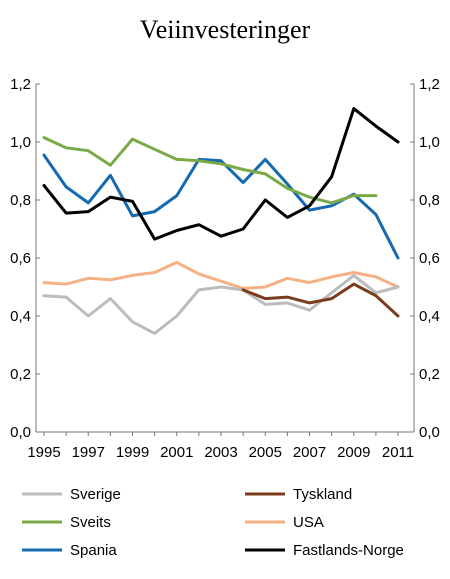  Describe the element at coordinates (132, 452) in the screenshot. I see `x-tick-label: 1999` at that location.